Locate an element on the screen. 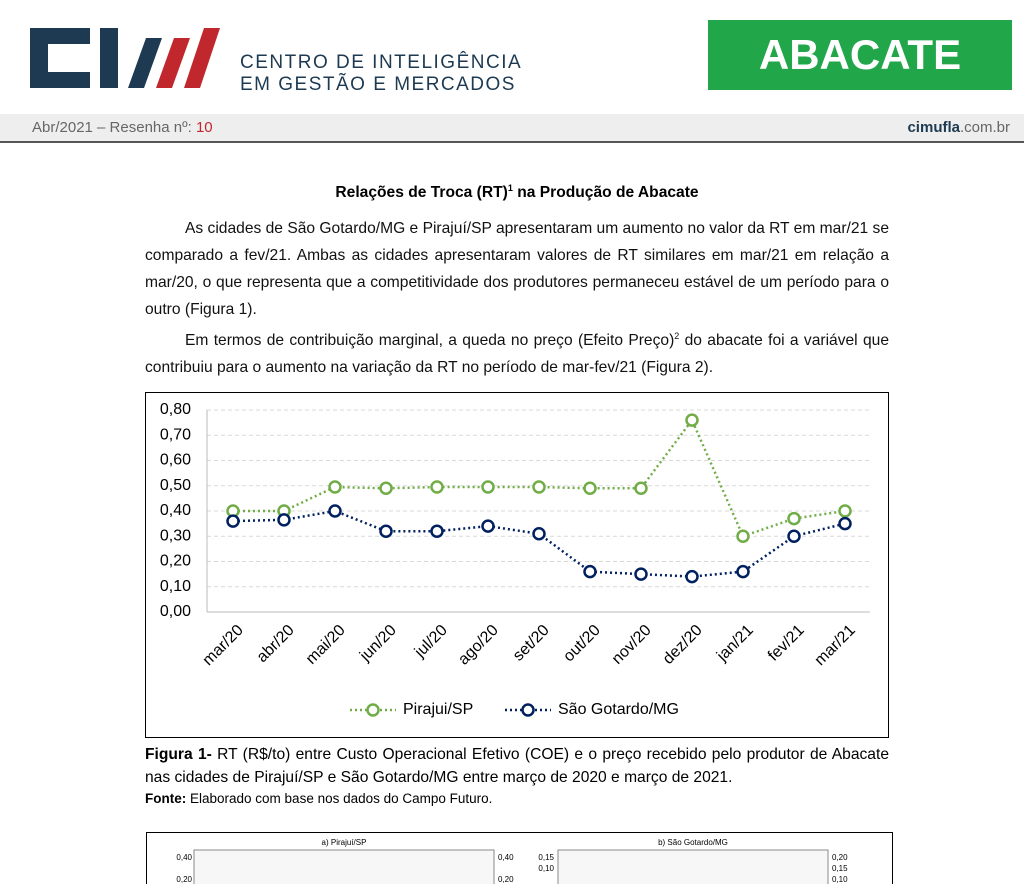 The width and height of the screenshot is (1024, 884). y-tick-label: 0,20 is located at coordinates (175, 561).